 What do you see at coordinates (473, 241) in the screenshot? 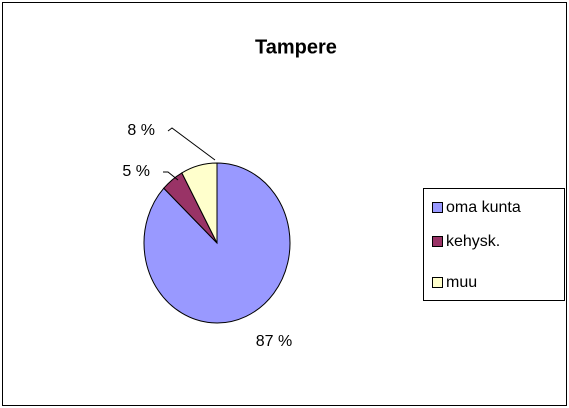
I see `legend-label: kehysk.` at bounding box center [473, 241].